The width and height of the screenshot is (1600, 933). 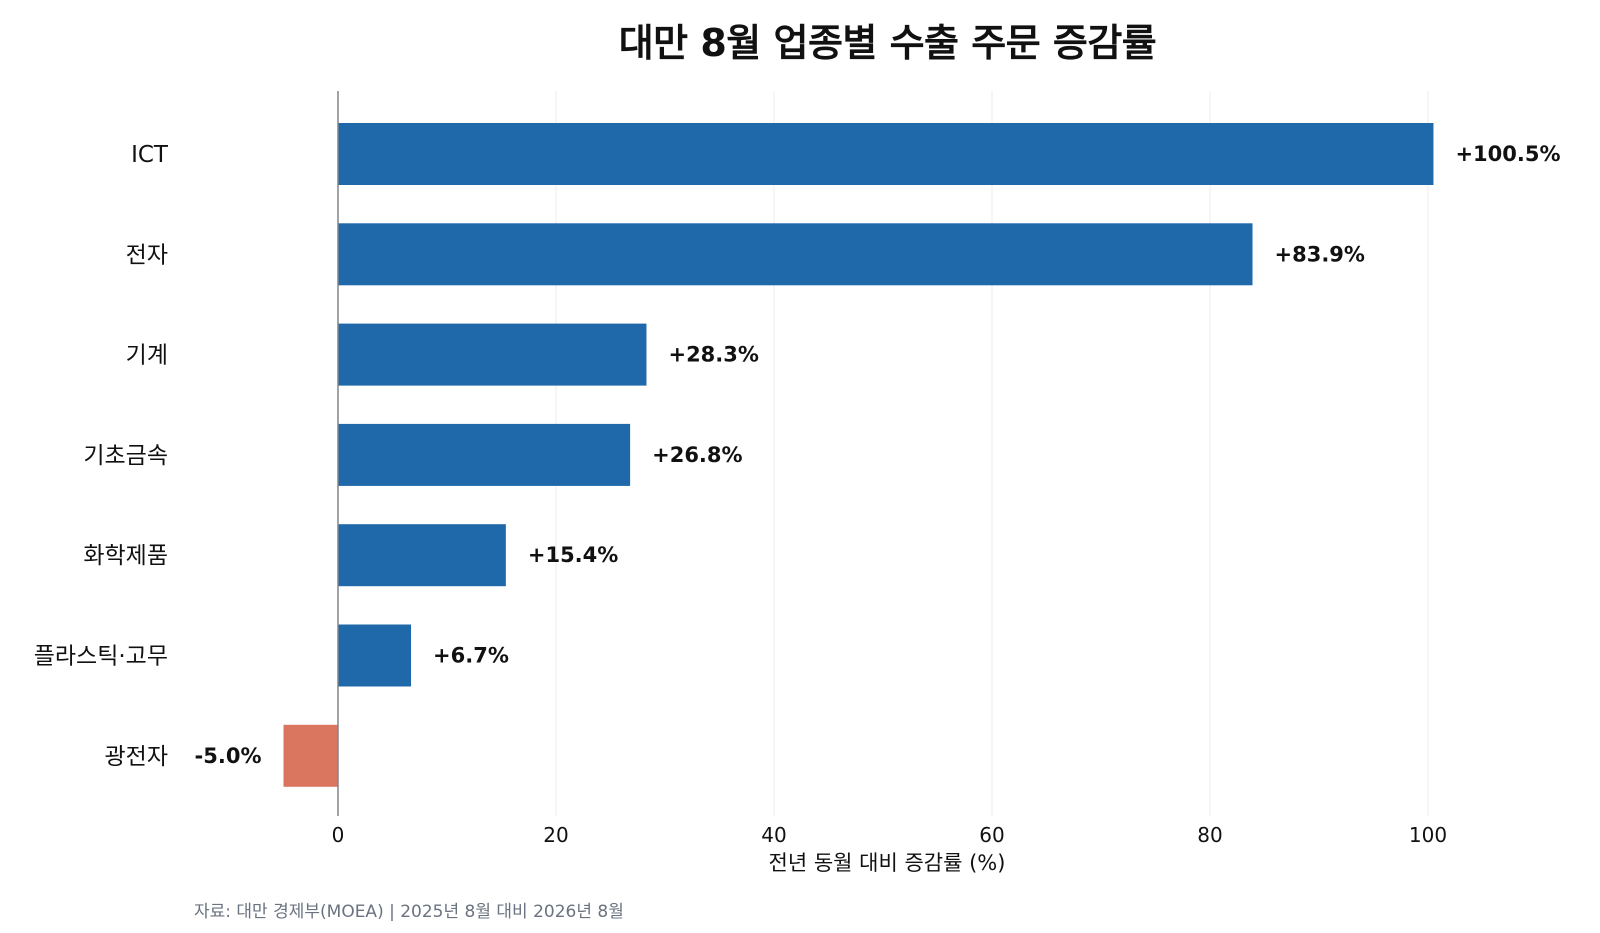 What do you see at coordinates (125, 456) in the screenshot?
I see `category-label: 기초금속` at bounding box center [125, 456].